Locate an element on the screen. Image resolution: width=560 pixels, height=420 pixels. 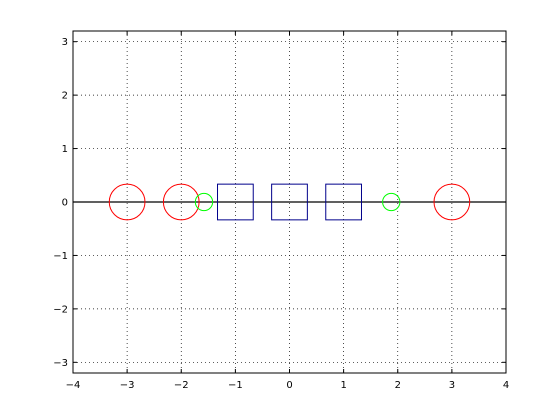
markers is located at coordinates (289, 202).